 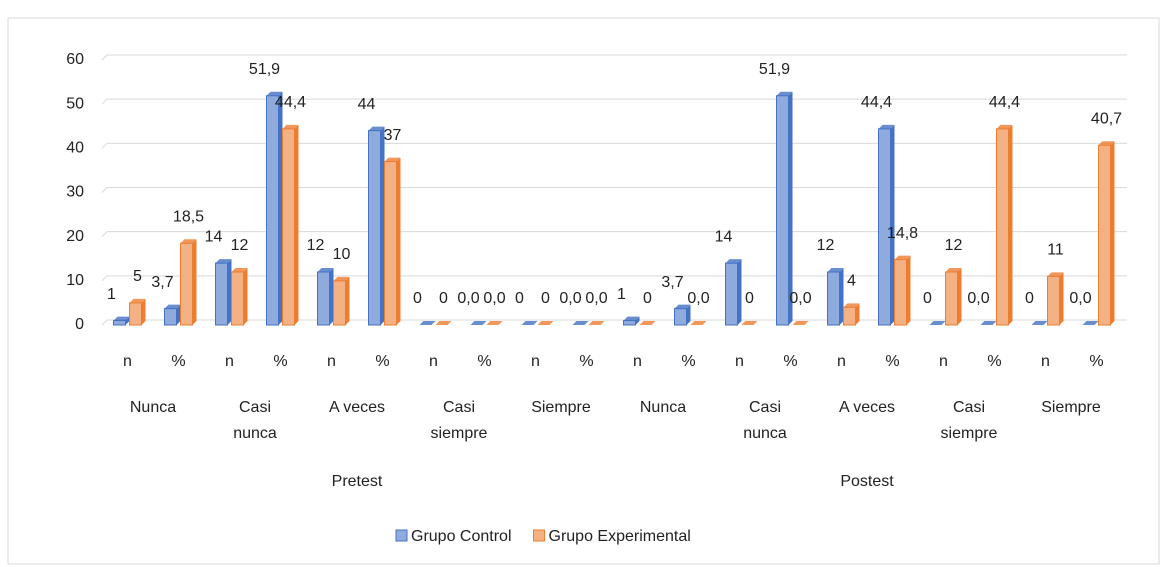 What do you see at coordinates (867, 407) in the screenshot?
I see `category-group-label: A veces` at bounding box center [867, 407].